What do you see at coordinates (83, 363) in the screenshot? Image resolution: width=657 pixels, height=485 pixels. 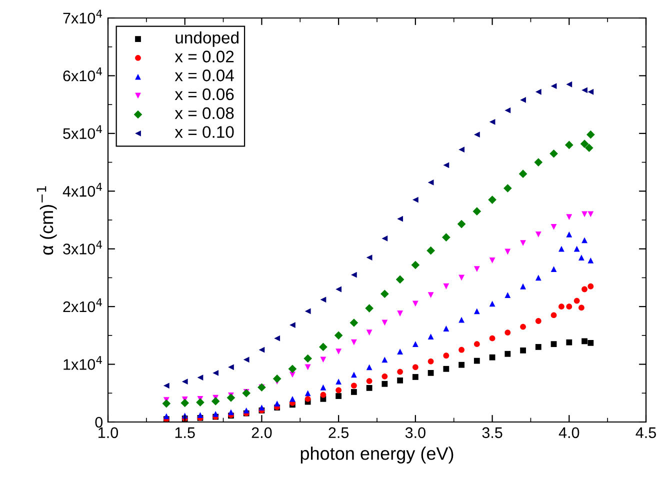 I see `y-tick-label: 1x10$^{4}$` at bounding box center [83, 363].